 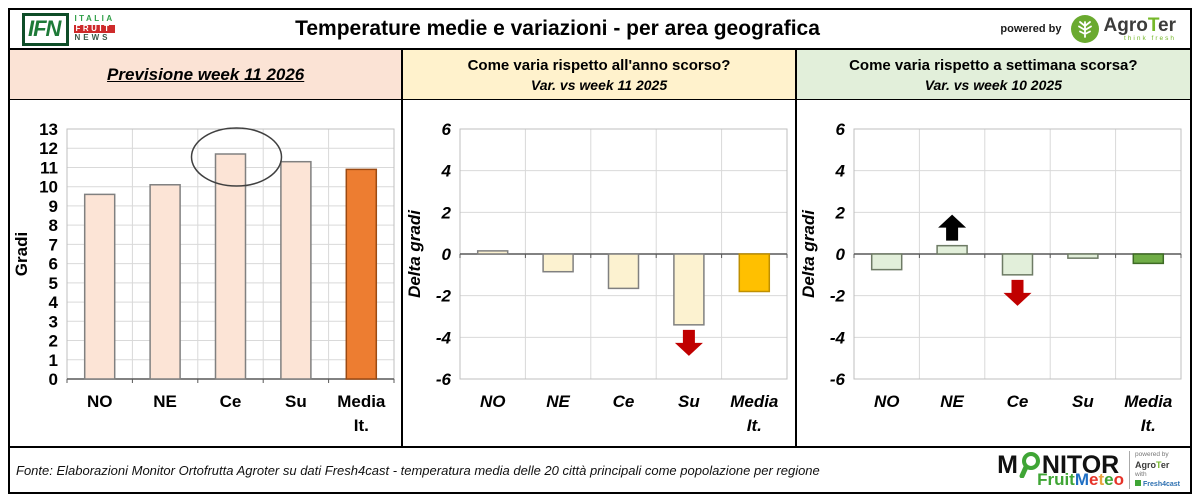 I want to click on svg-text: 10, so click(x=48, y=187).